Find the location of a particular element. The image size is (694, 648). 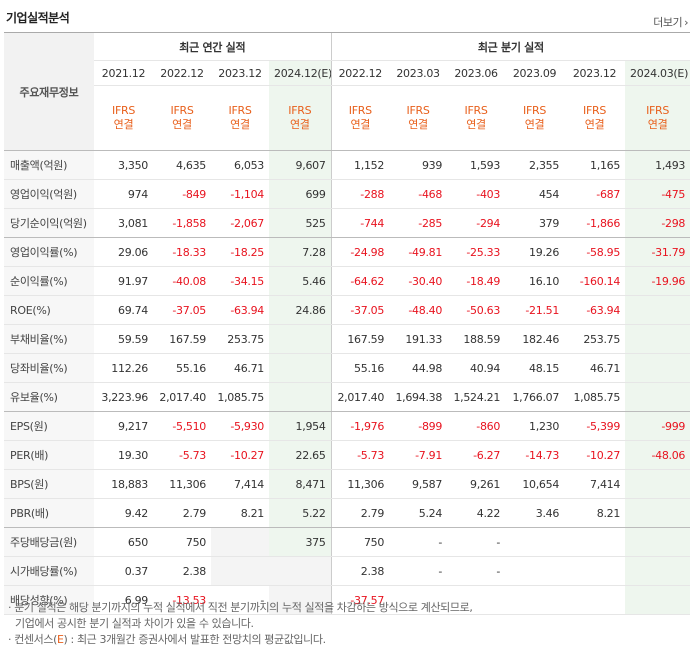

table-cell: 2,017.40 is located at coordinates (182, 397).